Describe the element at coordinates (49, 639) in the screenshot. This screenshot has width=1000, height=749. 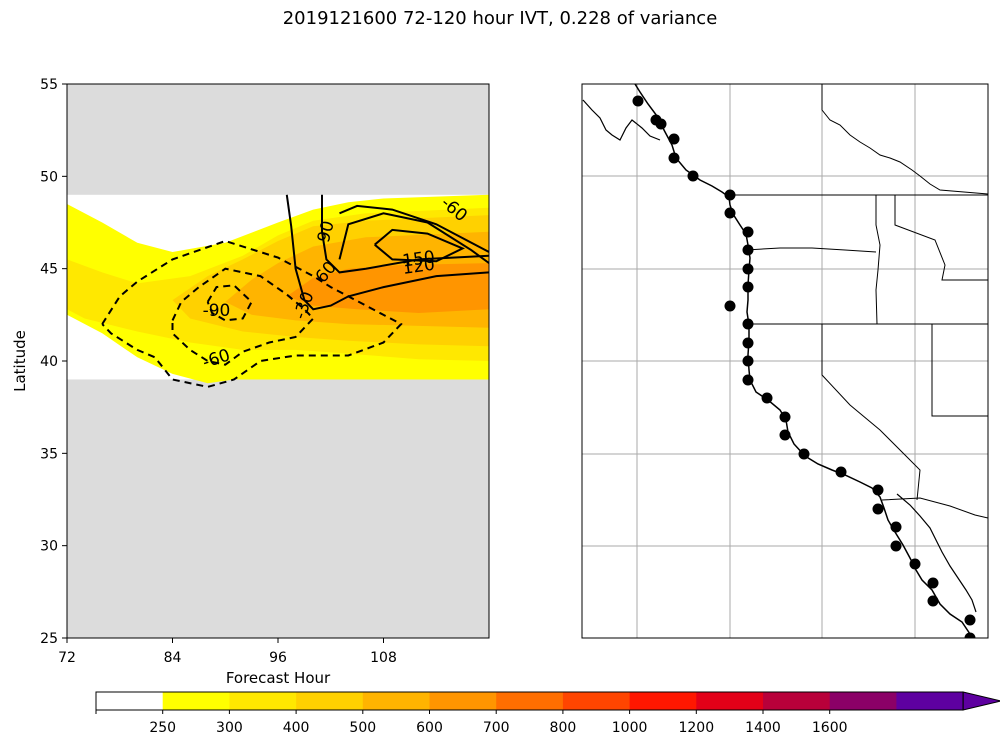
I see `y-tick-label: 25` at that location.